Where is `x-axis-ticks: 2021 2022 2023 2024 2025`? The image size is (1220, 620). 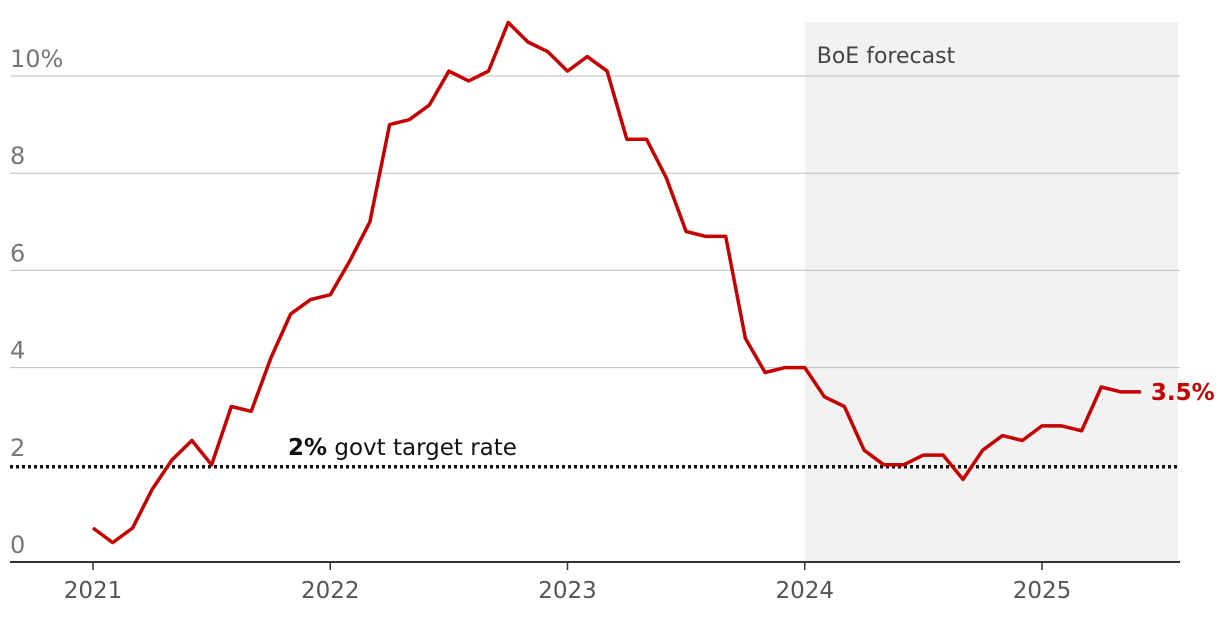 x-axis-ticks: 2021 2022 2023 2024 2025 is located at coordinates (568, 583).